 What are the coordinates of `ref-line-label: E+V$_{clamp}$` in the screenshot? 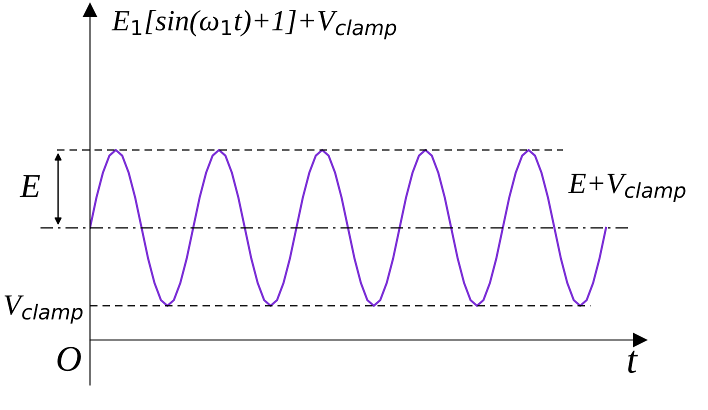 It's located at (627, 188).